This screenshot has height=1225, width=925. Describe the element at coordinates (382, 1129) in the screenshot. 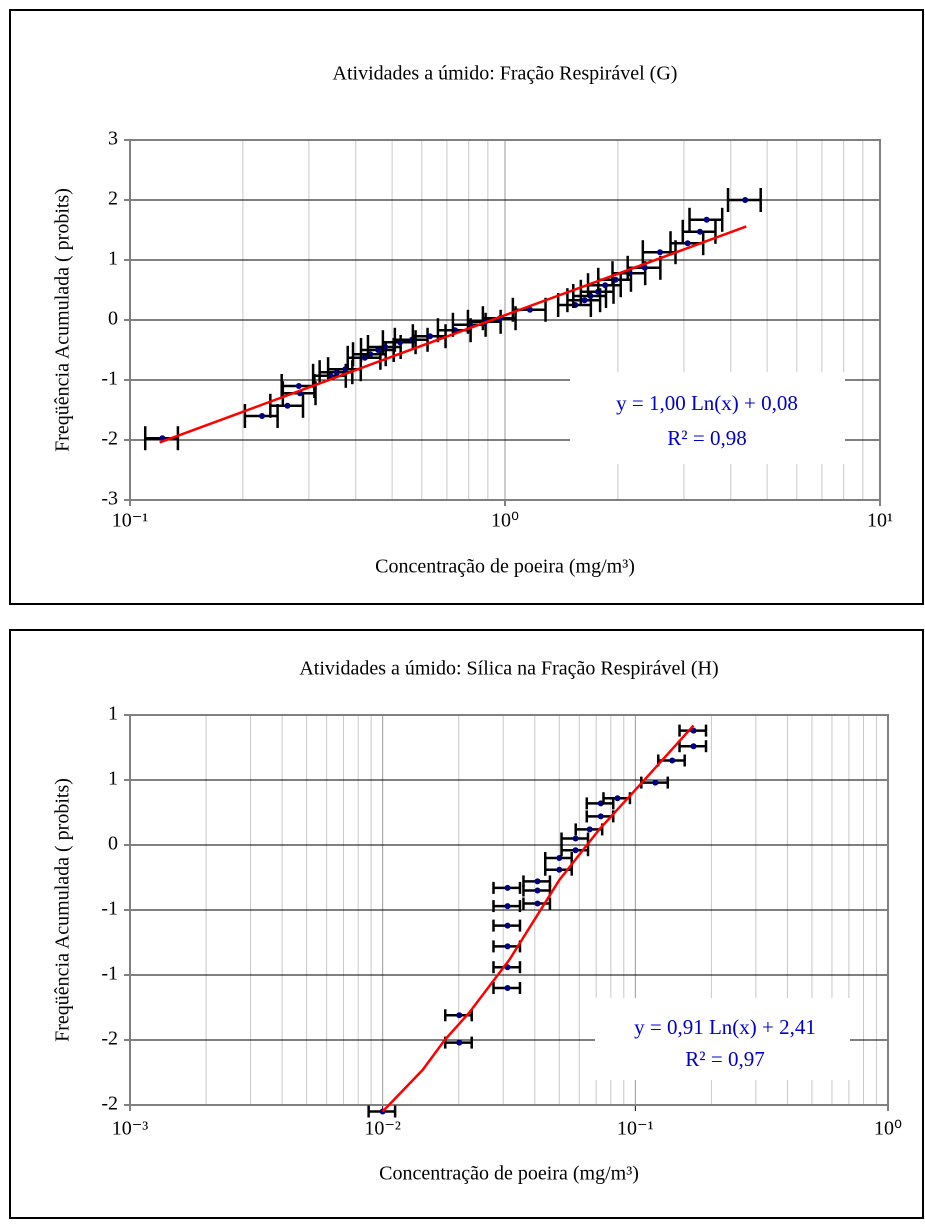

I see `x-tick-label: 10⁻²` at that location.